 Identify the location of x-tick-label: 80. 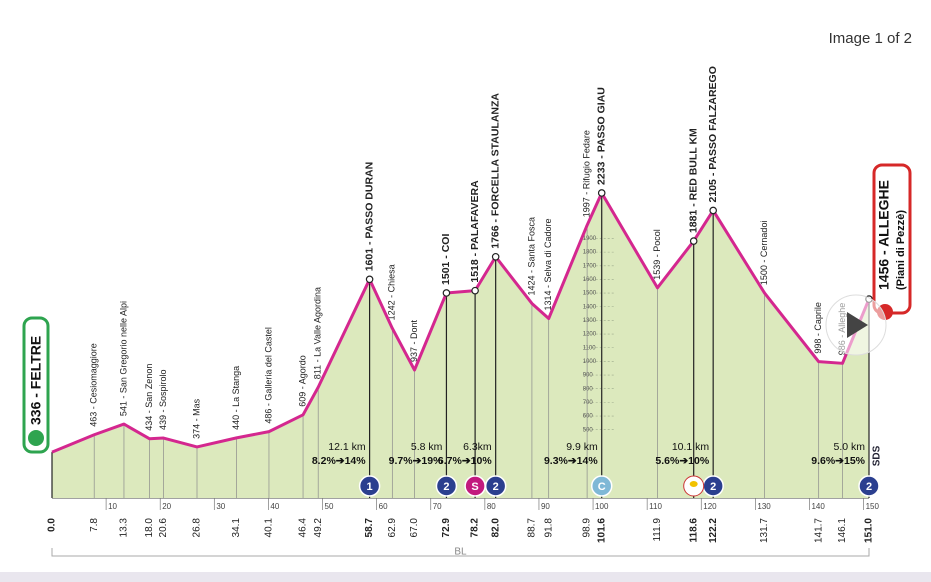
(491, 506).